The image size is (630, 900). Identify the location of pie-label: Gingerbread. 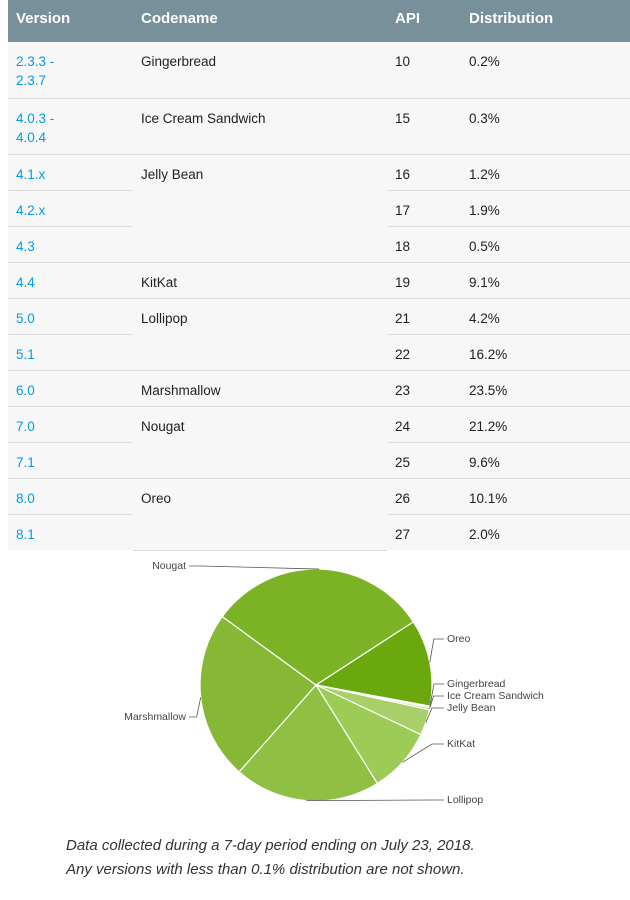
(476, 684).